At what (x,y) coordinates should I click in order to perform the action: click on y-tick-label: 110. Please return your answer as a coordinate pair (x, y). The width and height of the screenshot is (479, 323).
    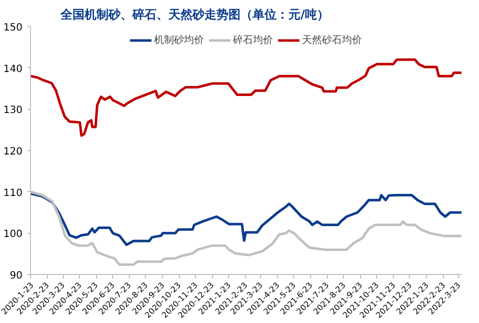
    Looking at the image, I should click on (13, 193).